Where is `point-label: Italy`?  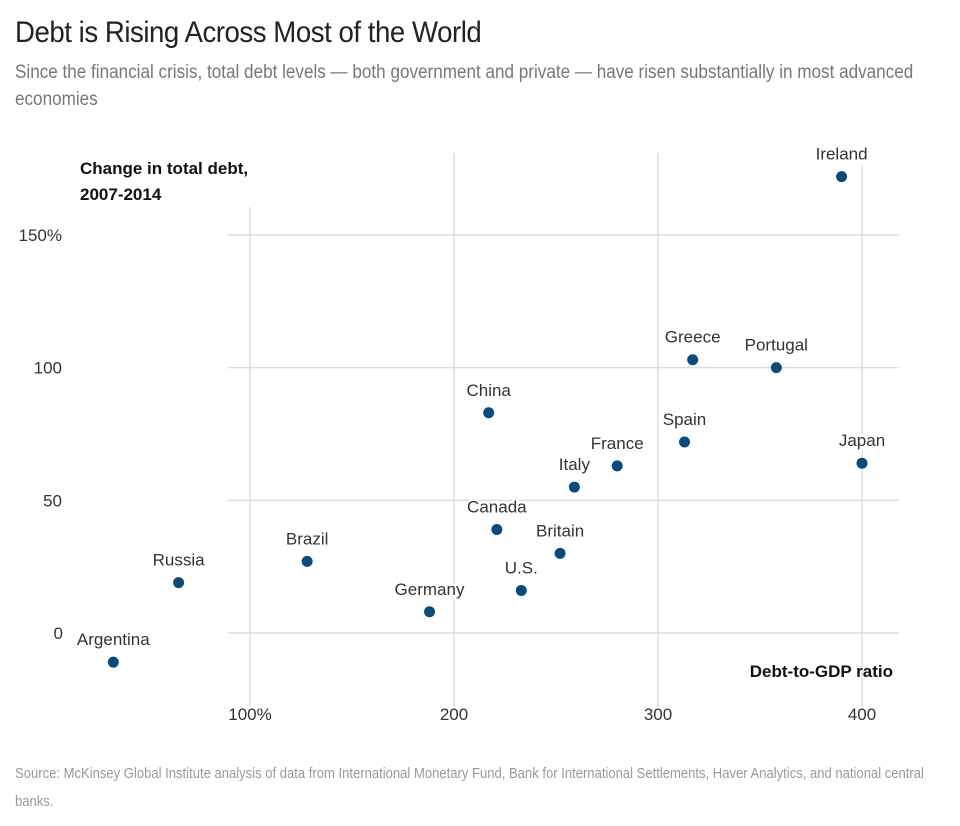 point-label: Italy is located at coordinates (575, 464).